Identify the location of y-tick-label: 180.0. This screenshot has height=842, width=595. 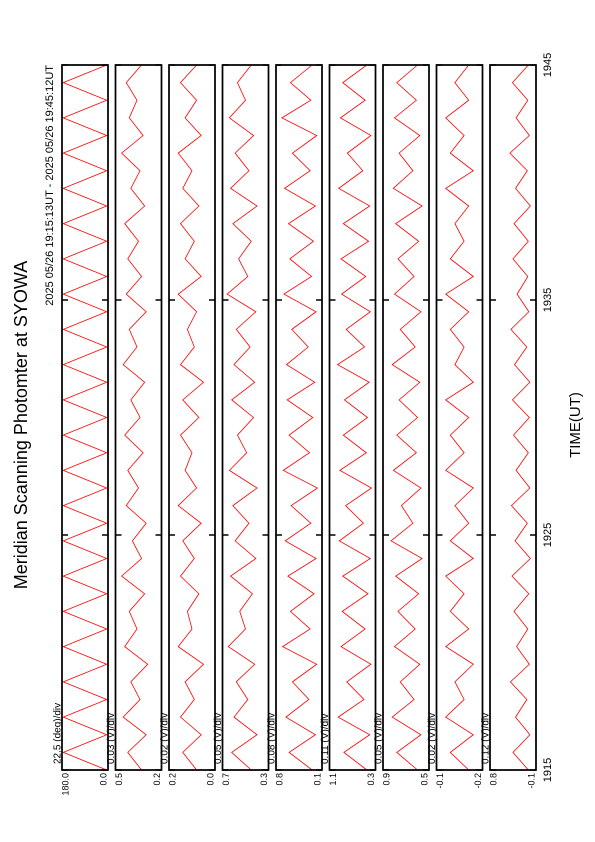
(65, 784).